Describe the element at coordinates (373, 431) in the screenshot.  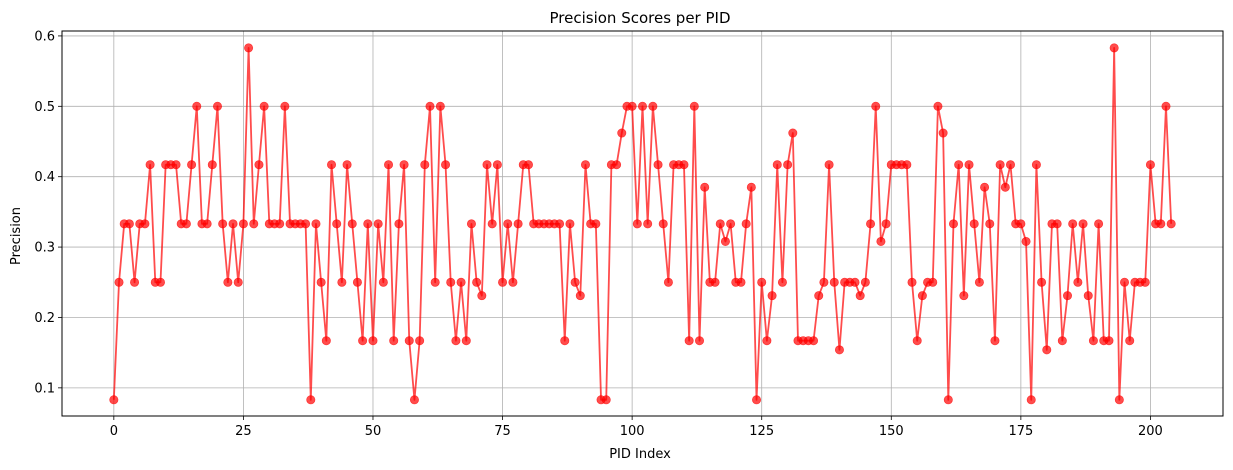
I see `x-tick-label: 50` at that location.